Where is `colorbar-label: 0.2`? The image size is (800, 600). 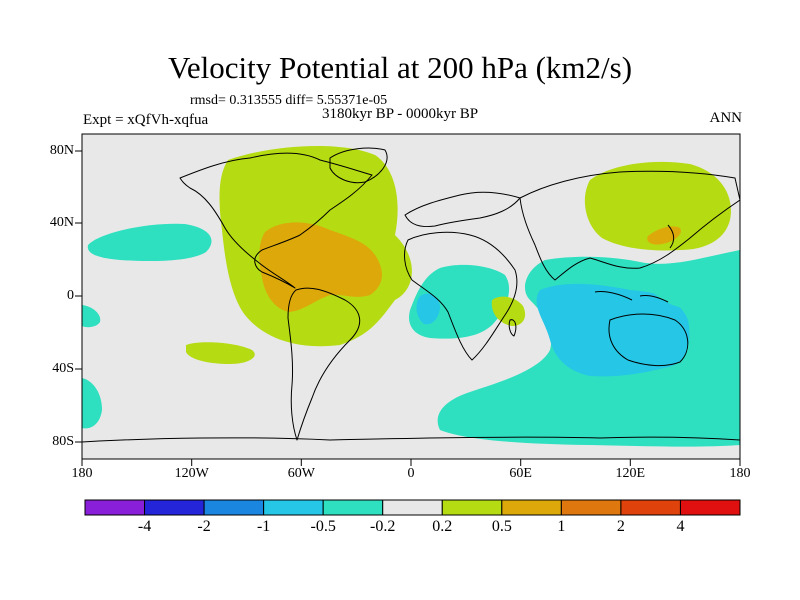 colorbar-label: 0.2 is located at coordinates (442, 526).